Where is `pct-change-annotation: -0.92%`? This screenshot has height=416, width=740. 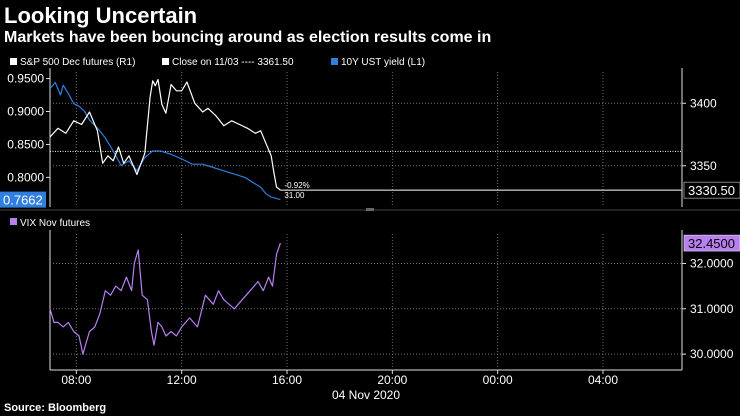 pct-change-annotation: -0.92% is located at coordinates (296, 185).